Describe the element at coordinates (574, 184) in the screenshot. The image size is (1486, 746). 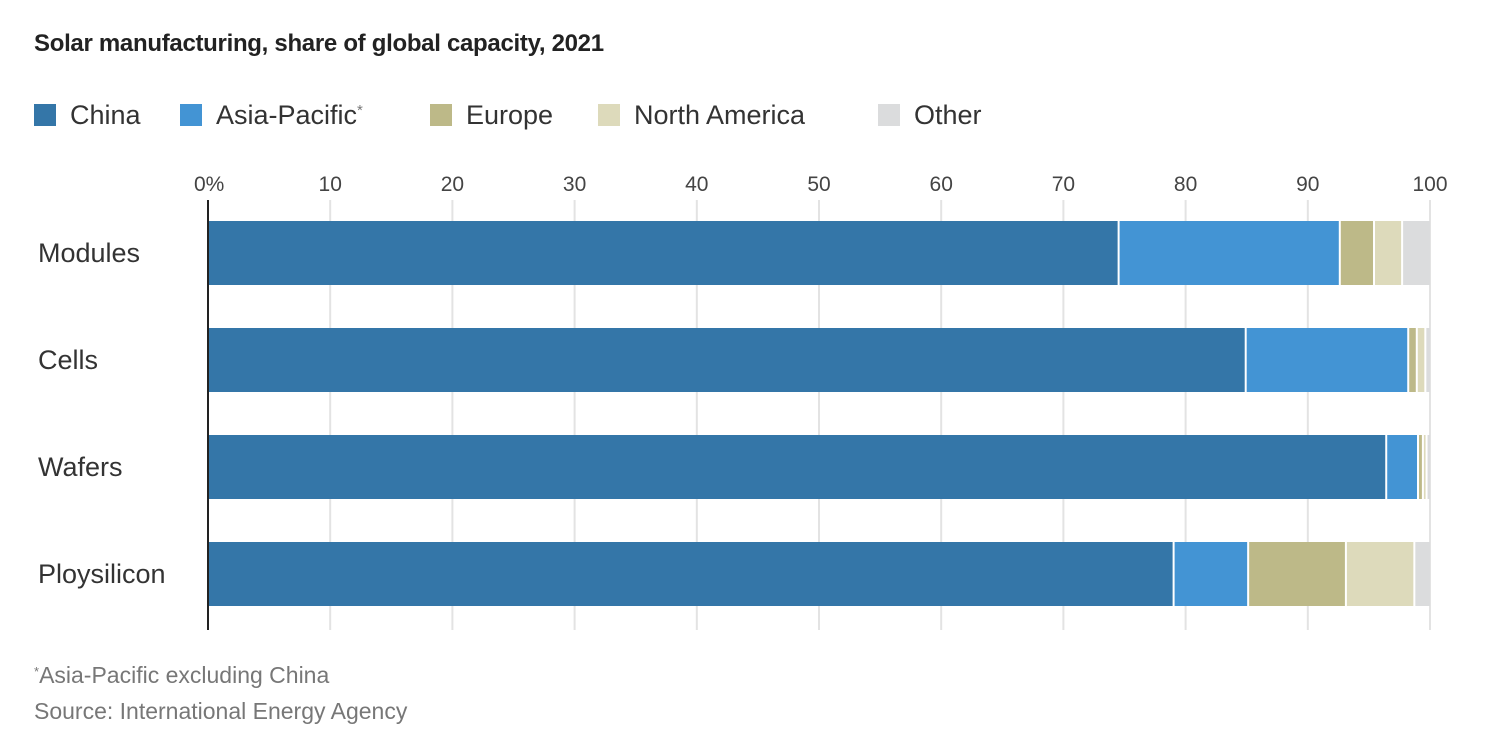
I see `x-tick-label: 30` at that location.